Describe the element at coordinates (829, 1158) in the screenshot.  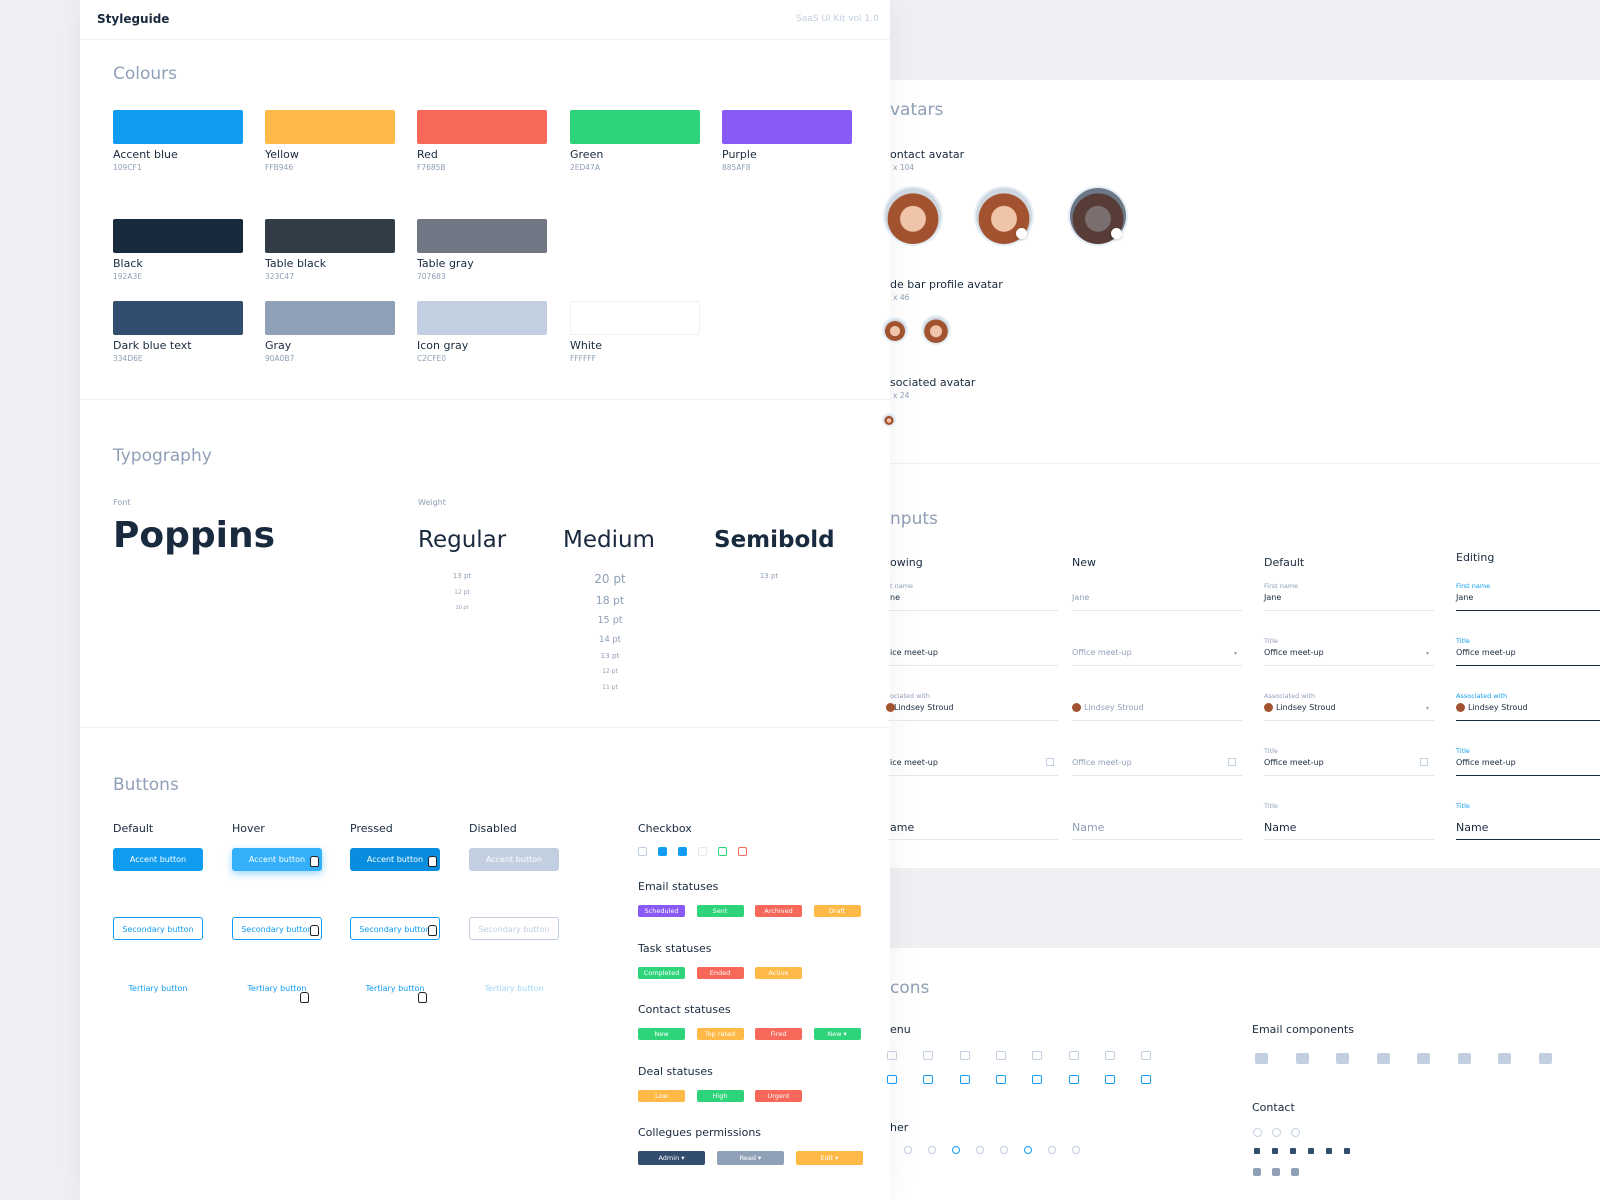
I see `status-chip: Edit ▾` at that location.